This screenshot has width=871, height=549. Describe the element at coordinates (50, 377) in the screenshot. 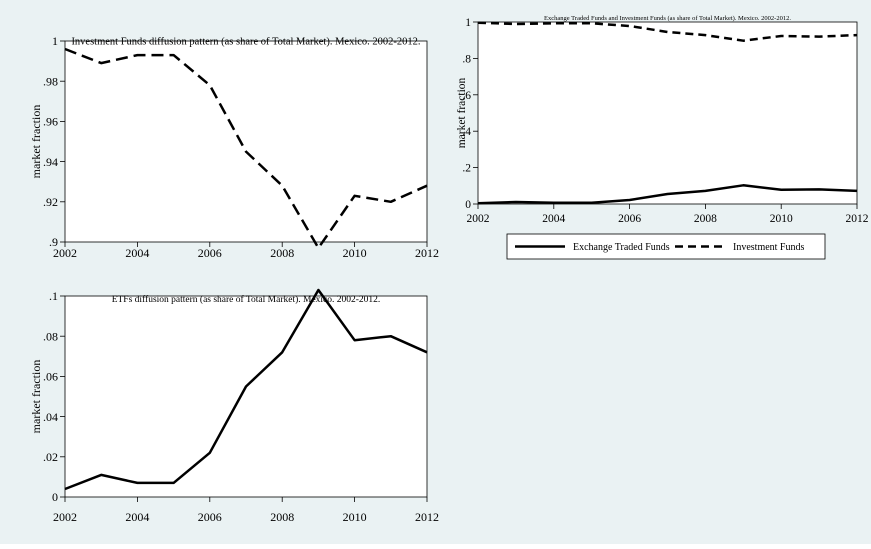

I see `y-tick-label: .06` at that location.